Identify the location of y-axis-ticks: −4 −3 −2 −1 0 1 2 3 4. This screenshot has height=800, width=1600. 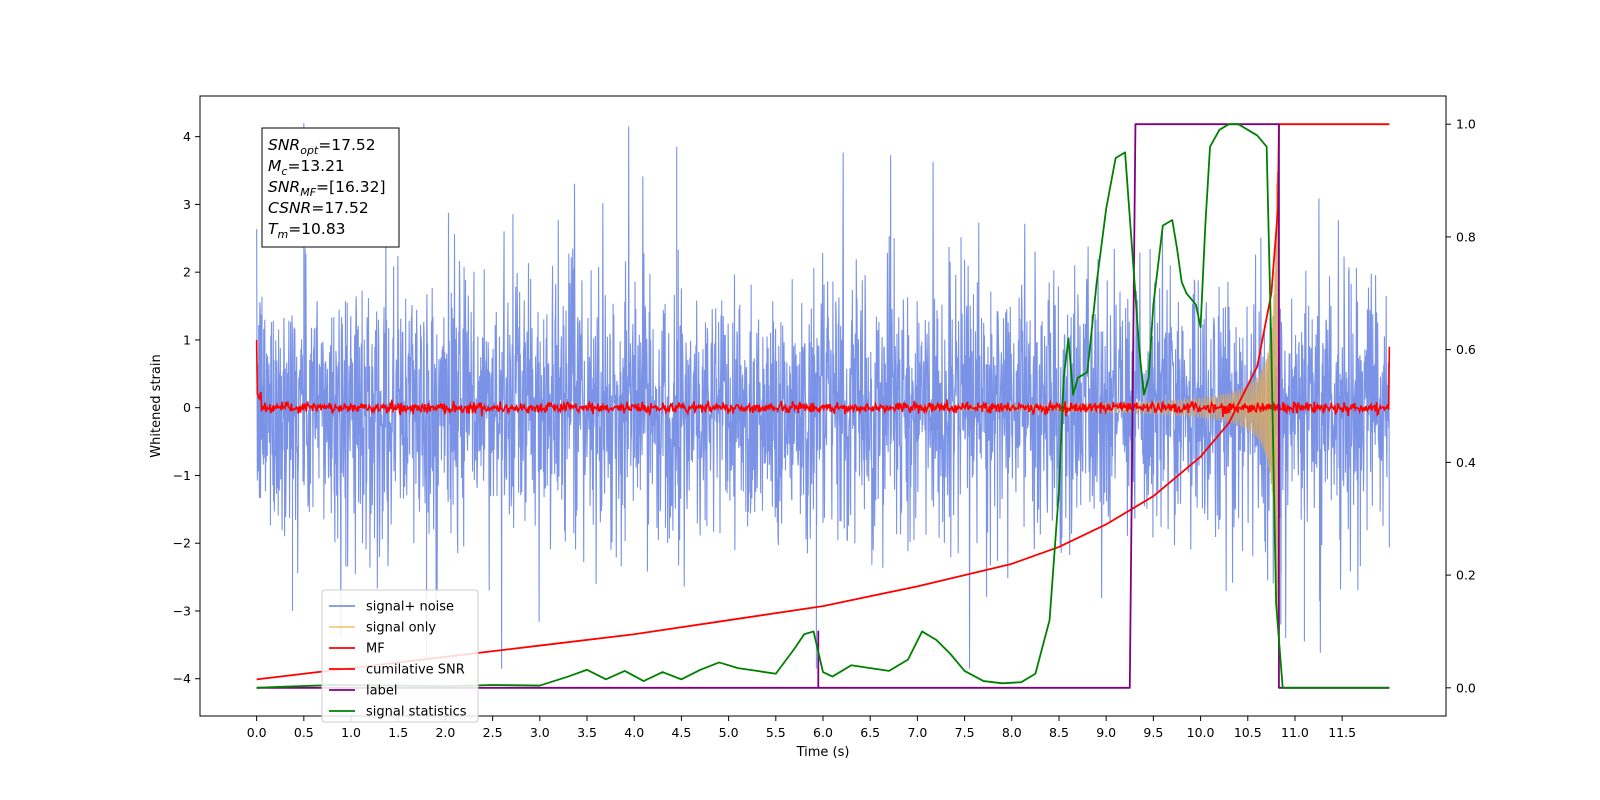
(186, 407).